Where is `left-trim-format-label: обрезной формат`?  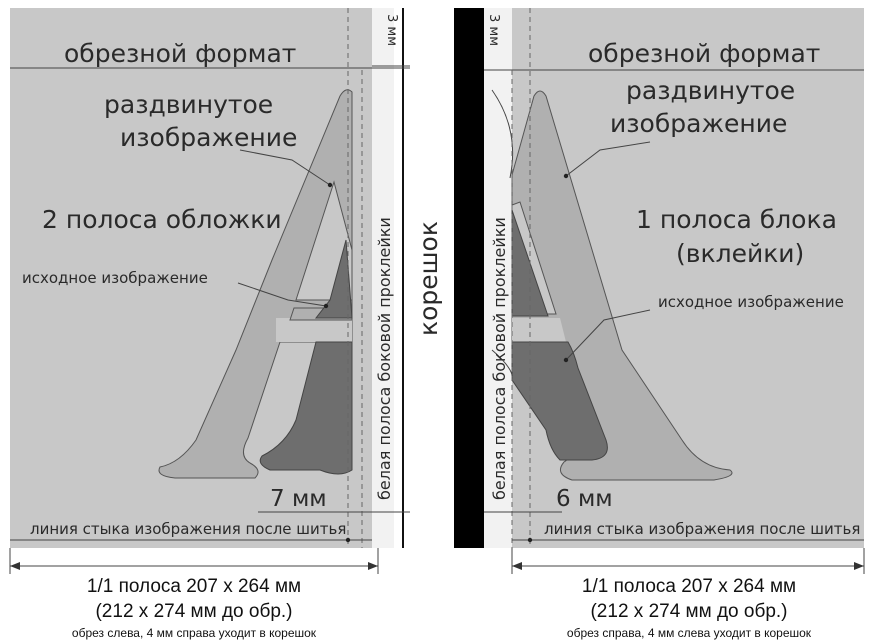
left-trim-format-label: обрезной формат is located at coordinates (180, 53).